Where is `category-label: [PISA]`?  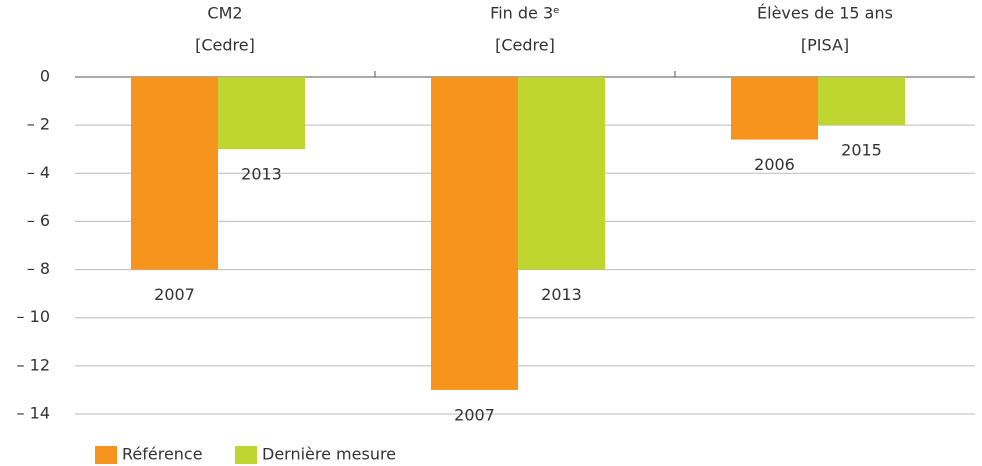 category-label: [PISA] is located at coordinates (825, 45).